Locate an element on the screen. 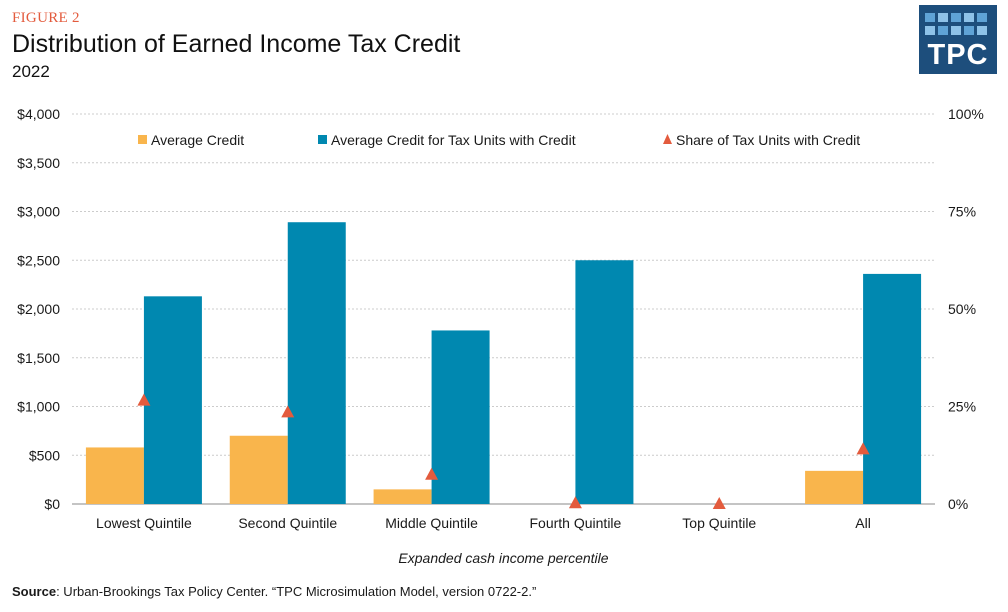 The width and height of the screenshot is (1008, 612). y-left-tick-label: $2,000 is located at coordinates (38, 309).